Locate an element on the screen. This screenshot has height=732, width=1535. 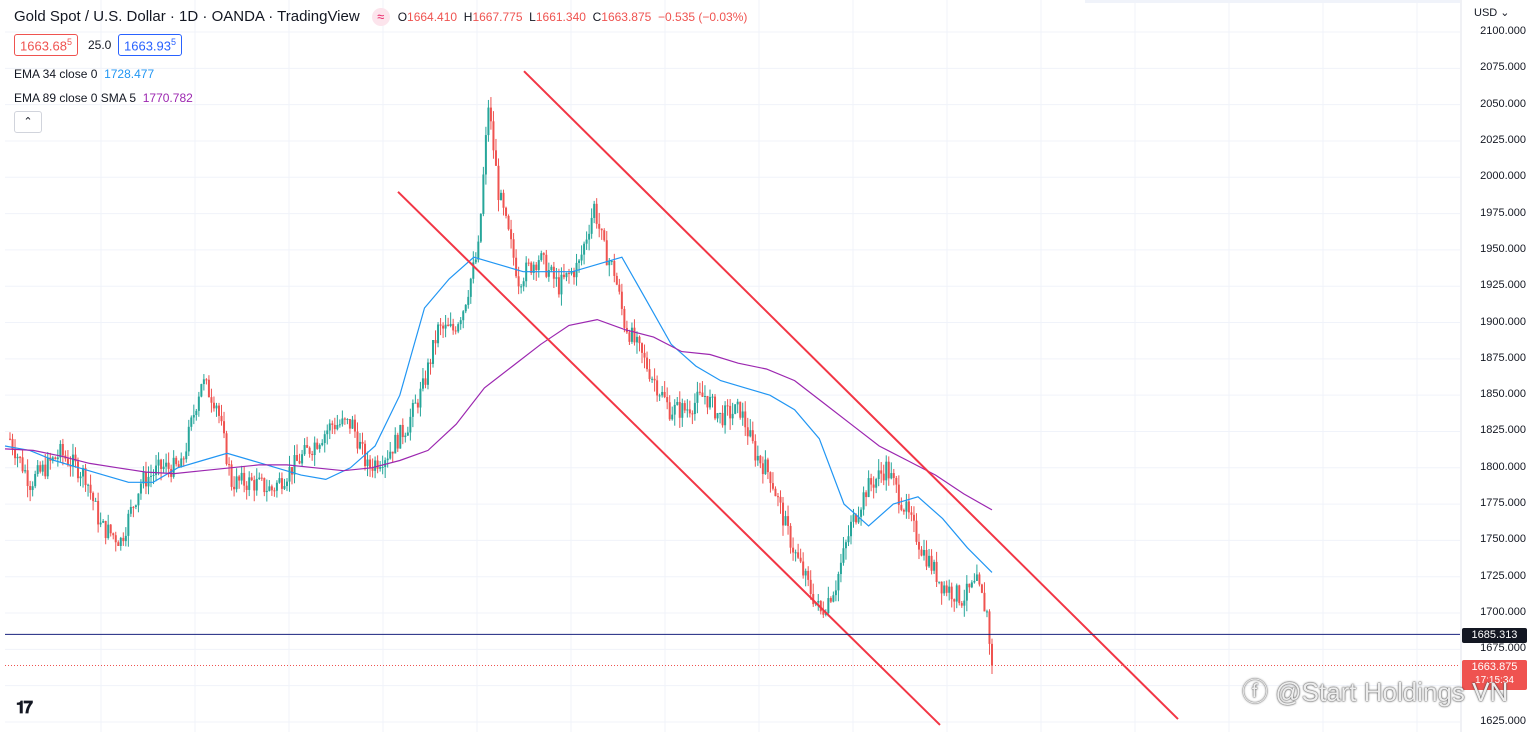
price-tick-label: 2100.000 is located at coordinates (1503, 31).